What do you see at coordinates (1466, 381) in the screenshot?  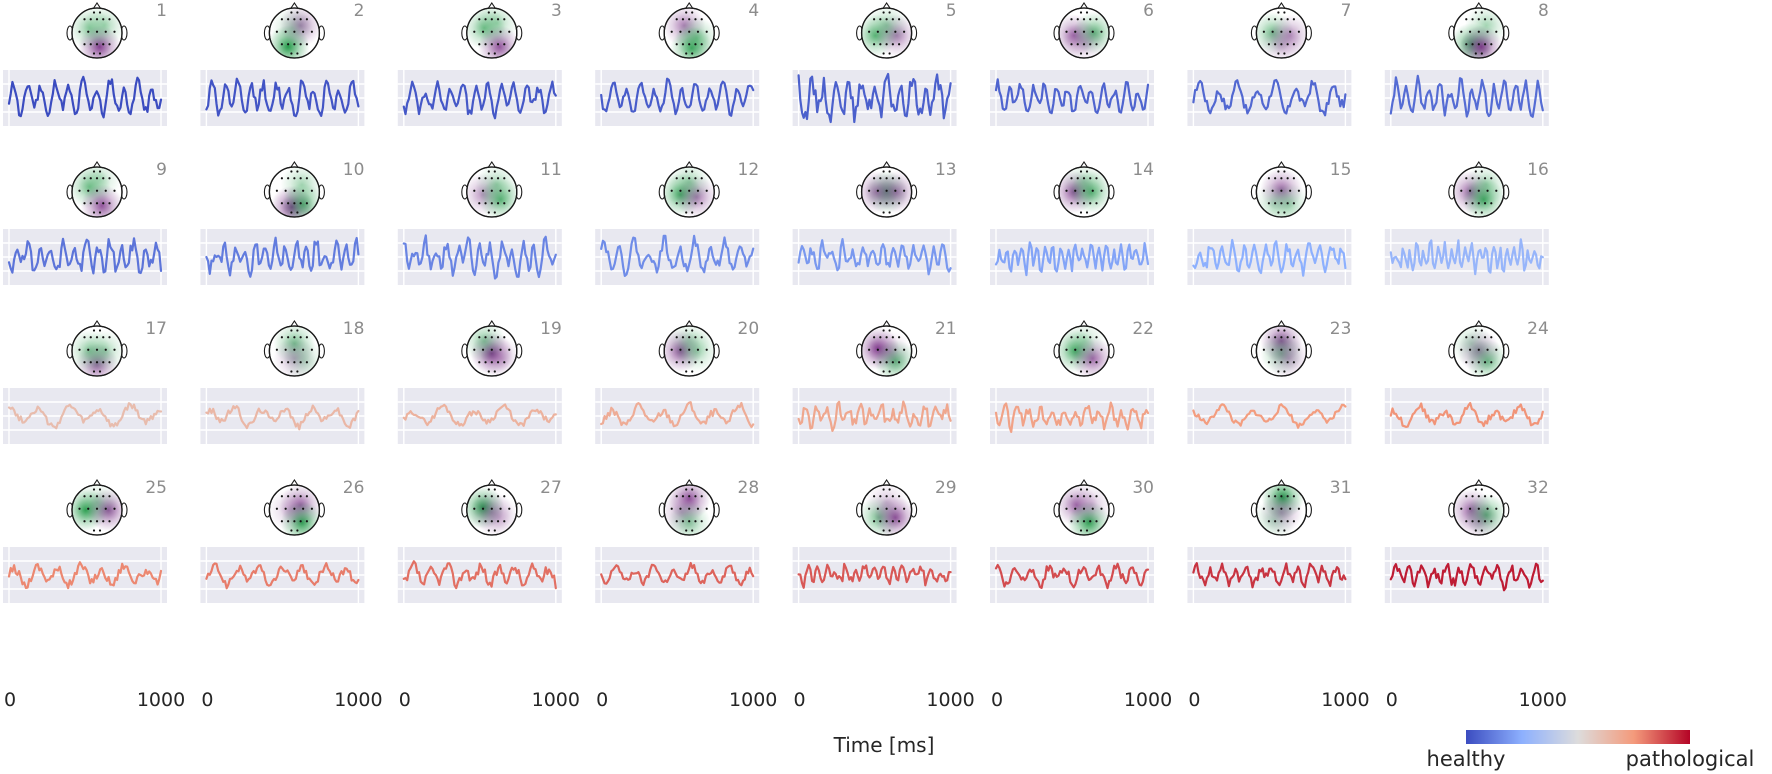 I see `panel-24: 24` at bounding box center [1466, 381].